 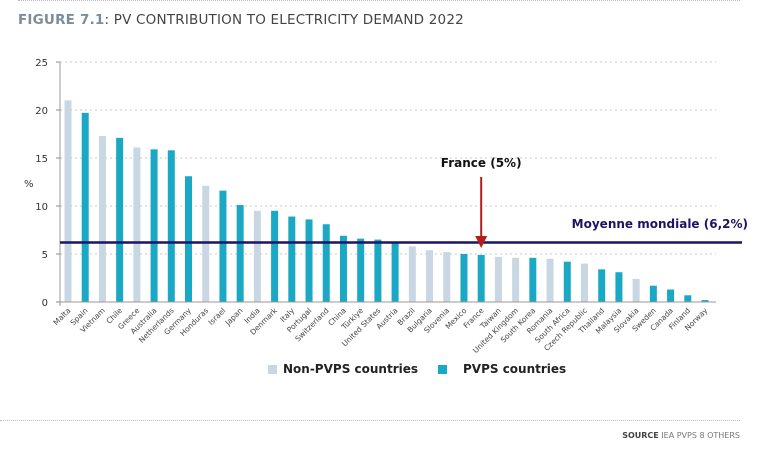 I want to click on y-tick-label: 0, so click(x=45, y=303).